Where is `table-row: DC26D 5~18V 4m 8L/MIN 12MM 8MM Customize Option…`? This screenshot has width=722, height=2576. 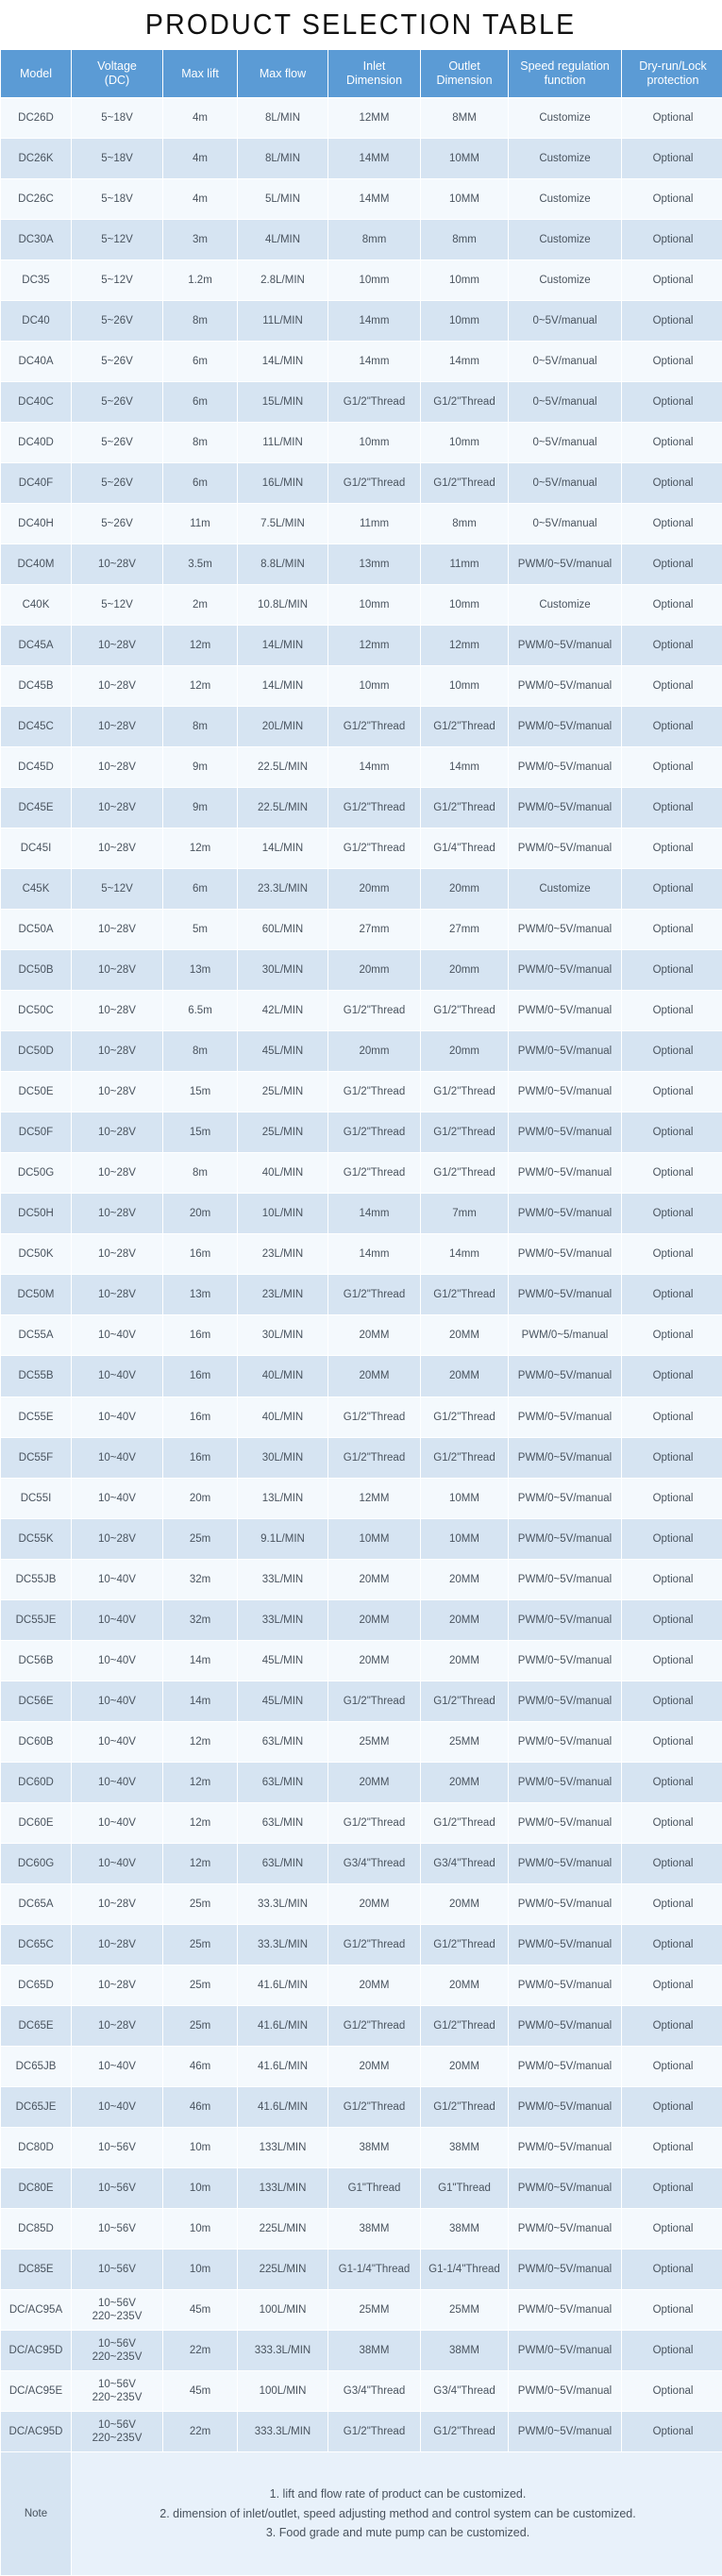
table-row: DC26D 5~18V 4m 8L/MIN 12MM 8MM Customize Option… is located at coordinates (361, 118).